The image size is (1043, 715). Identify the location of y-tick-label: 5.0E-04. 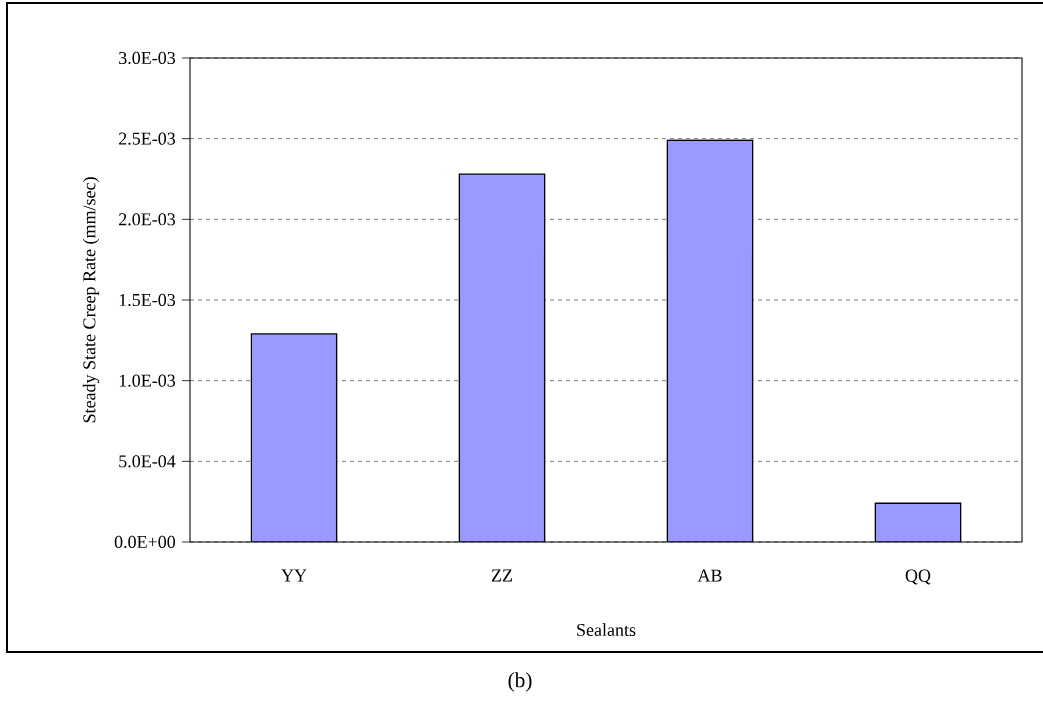
(147, 461).